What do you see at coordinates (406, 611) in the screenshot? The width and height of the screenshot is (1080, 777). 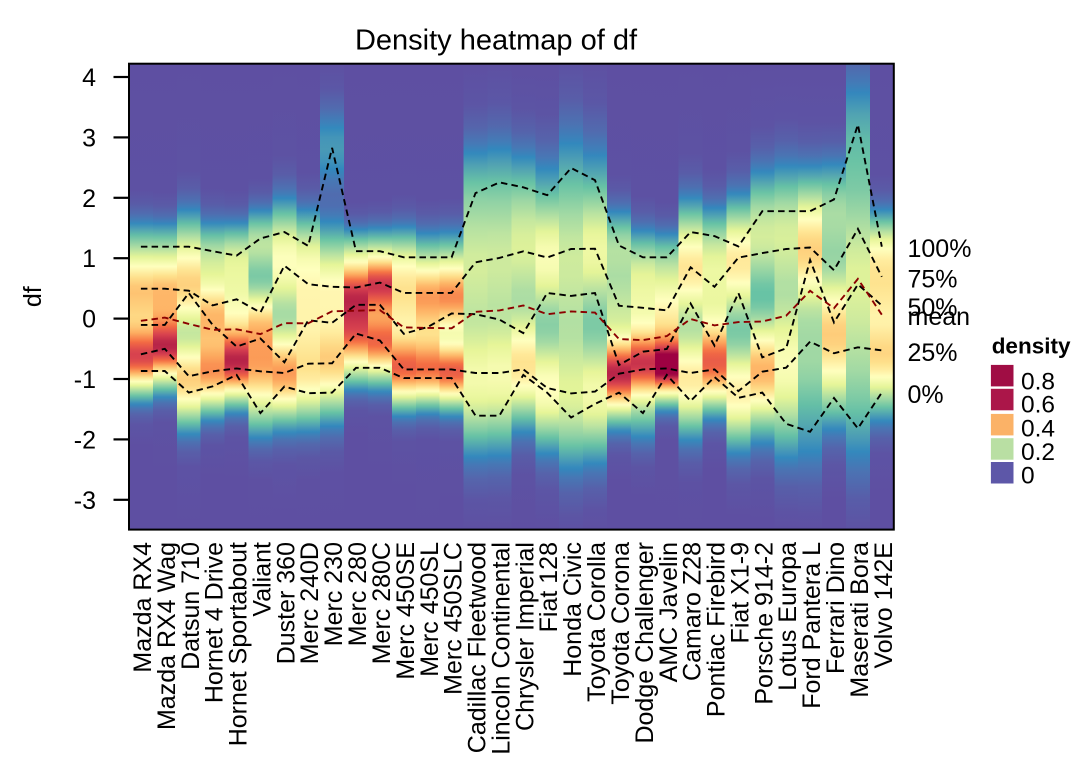 I see `svg-text: Merc 450SE` at bounding box center [406, 611].